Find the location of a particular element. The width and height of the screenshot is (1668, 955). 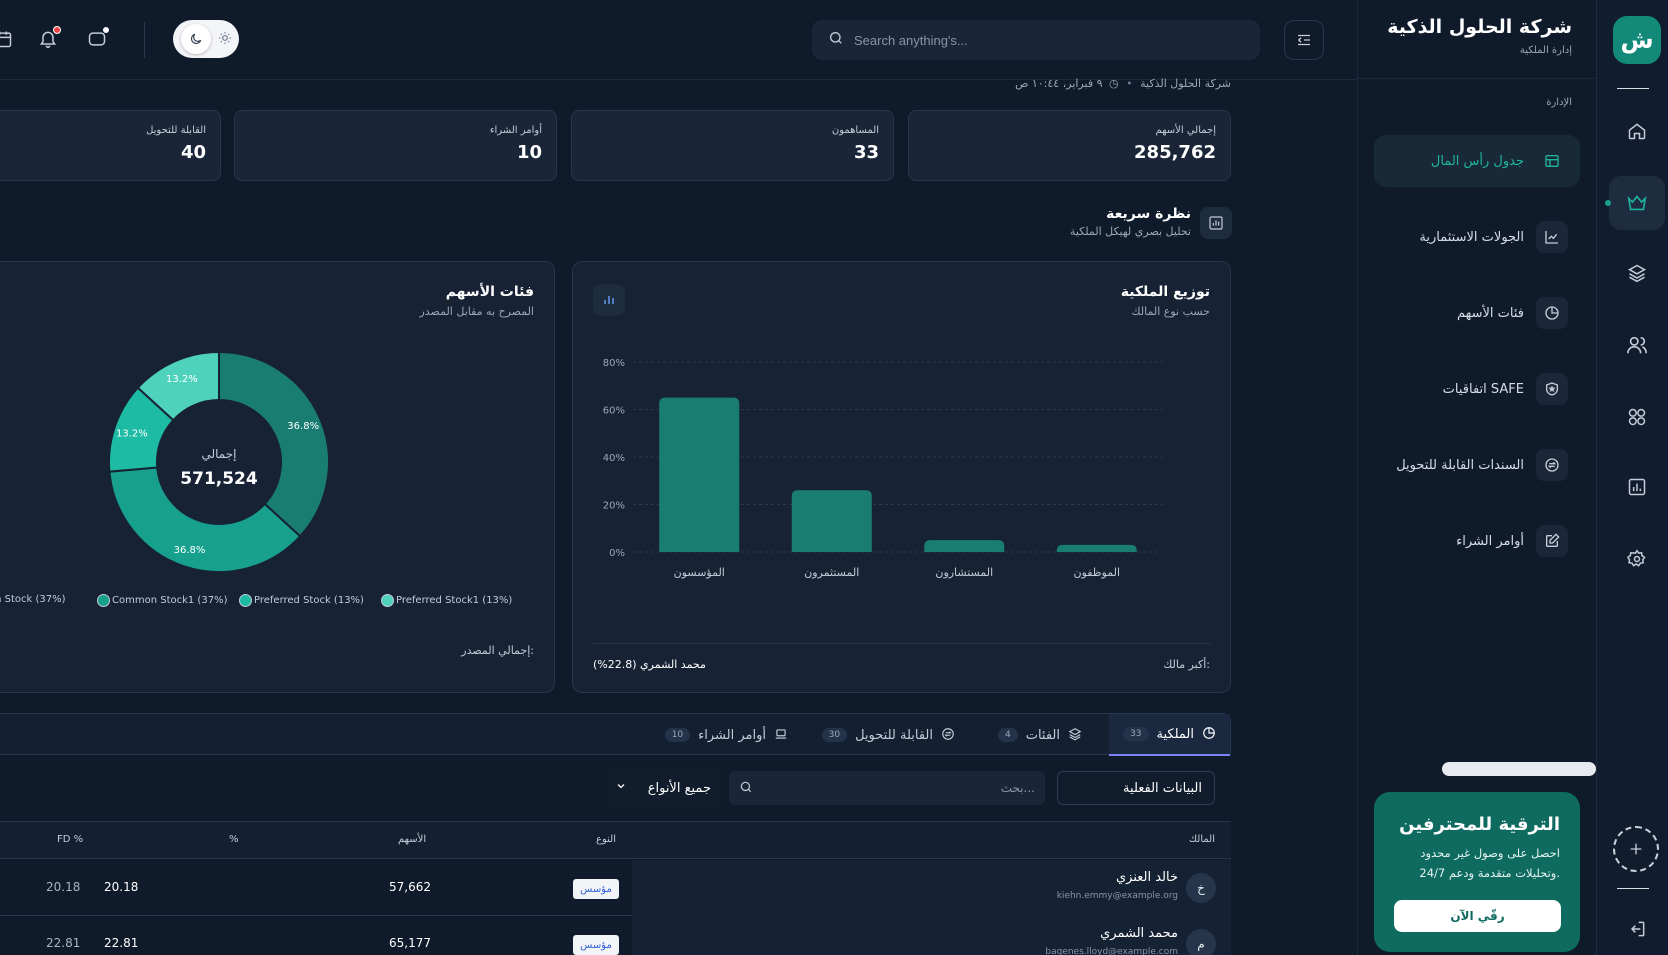

legend-item: Preferred Stock (13%) is located at coordinates (301, 600).